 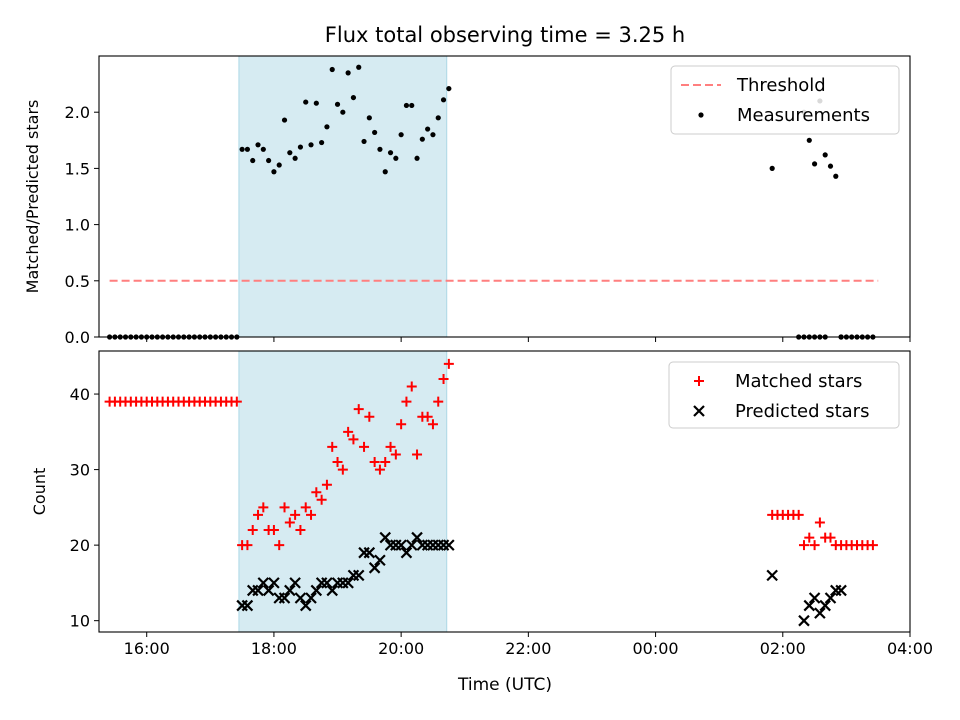 I want to click on observing-window-shade, so click(x=343, y=196).